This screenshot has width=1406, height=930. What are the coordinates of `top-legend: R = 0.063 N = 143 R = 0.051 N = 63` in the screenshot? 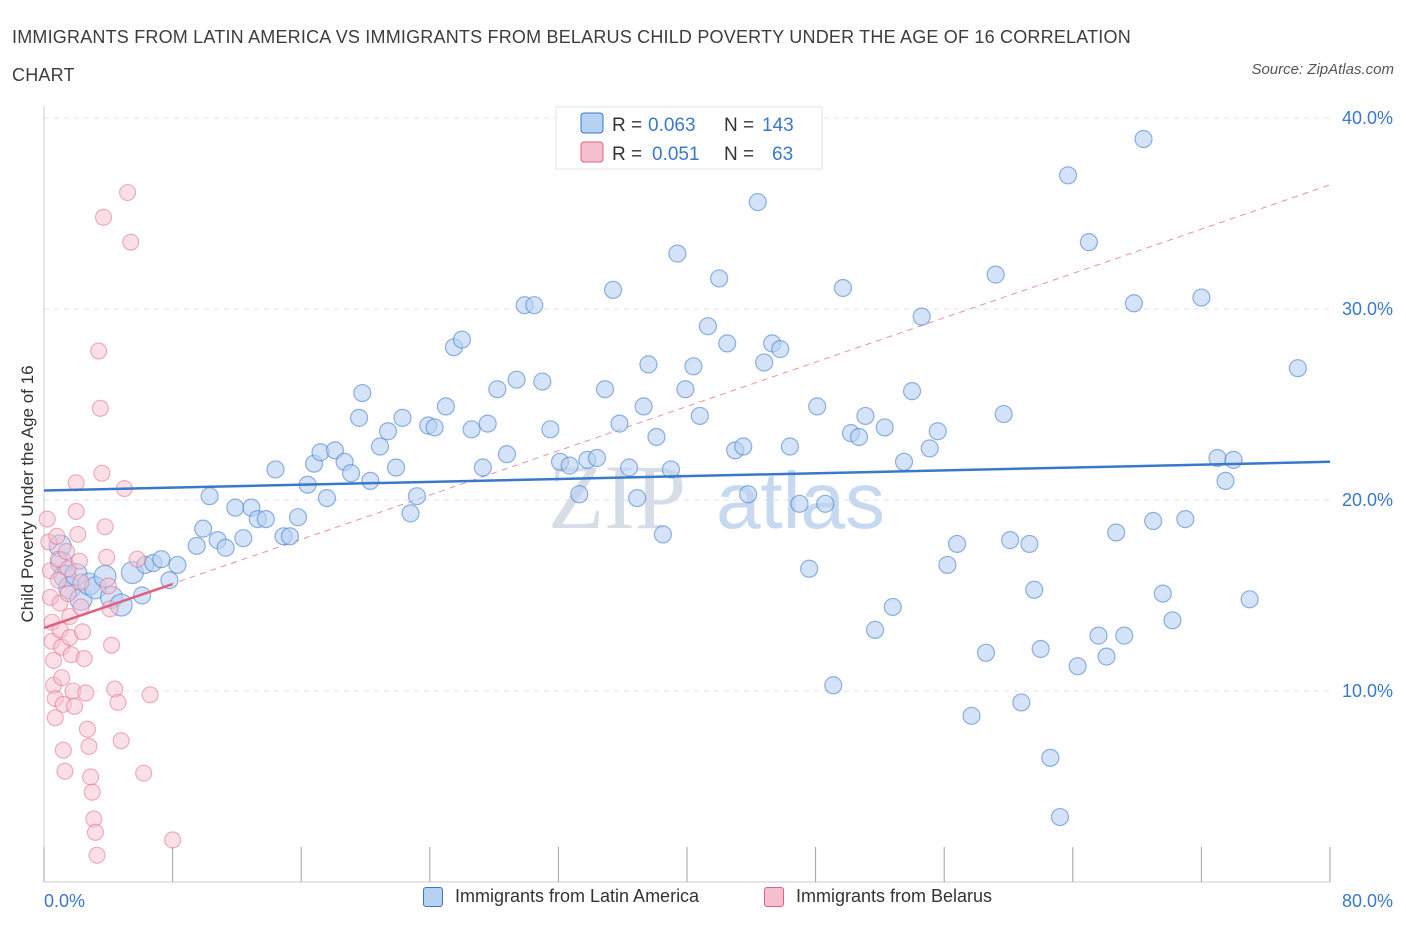 It's located at (689, 138).